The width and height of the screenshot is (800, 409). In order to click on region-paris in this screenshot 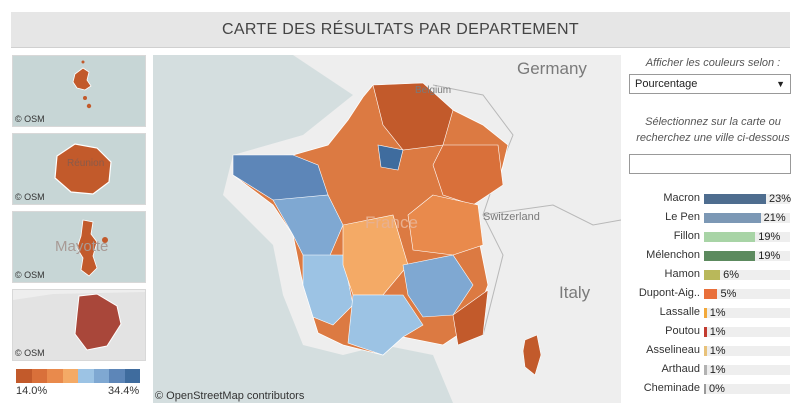, I will do `click(390, 157)`.